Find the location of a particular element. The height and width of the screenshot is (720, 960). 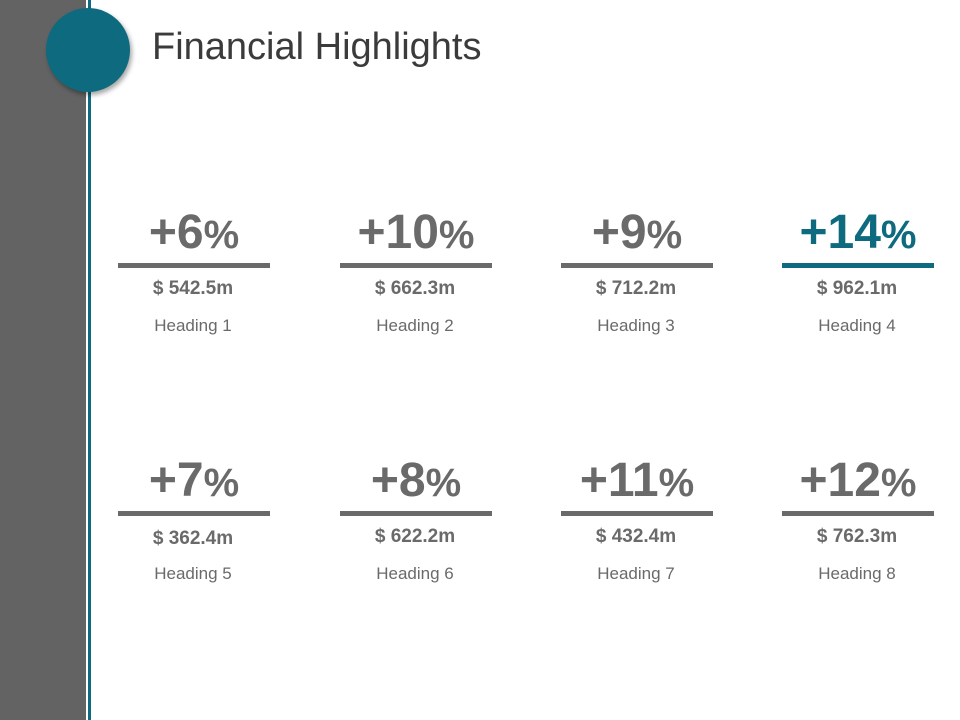

card-heading: Heading 4 is located at coordinates (857, 325).